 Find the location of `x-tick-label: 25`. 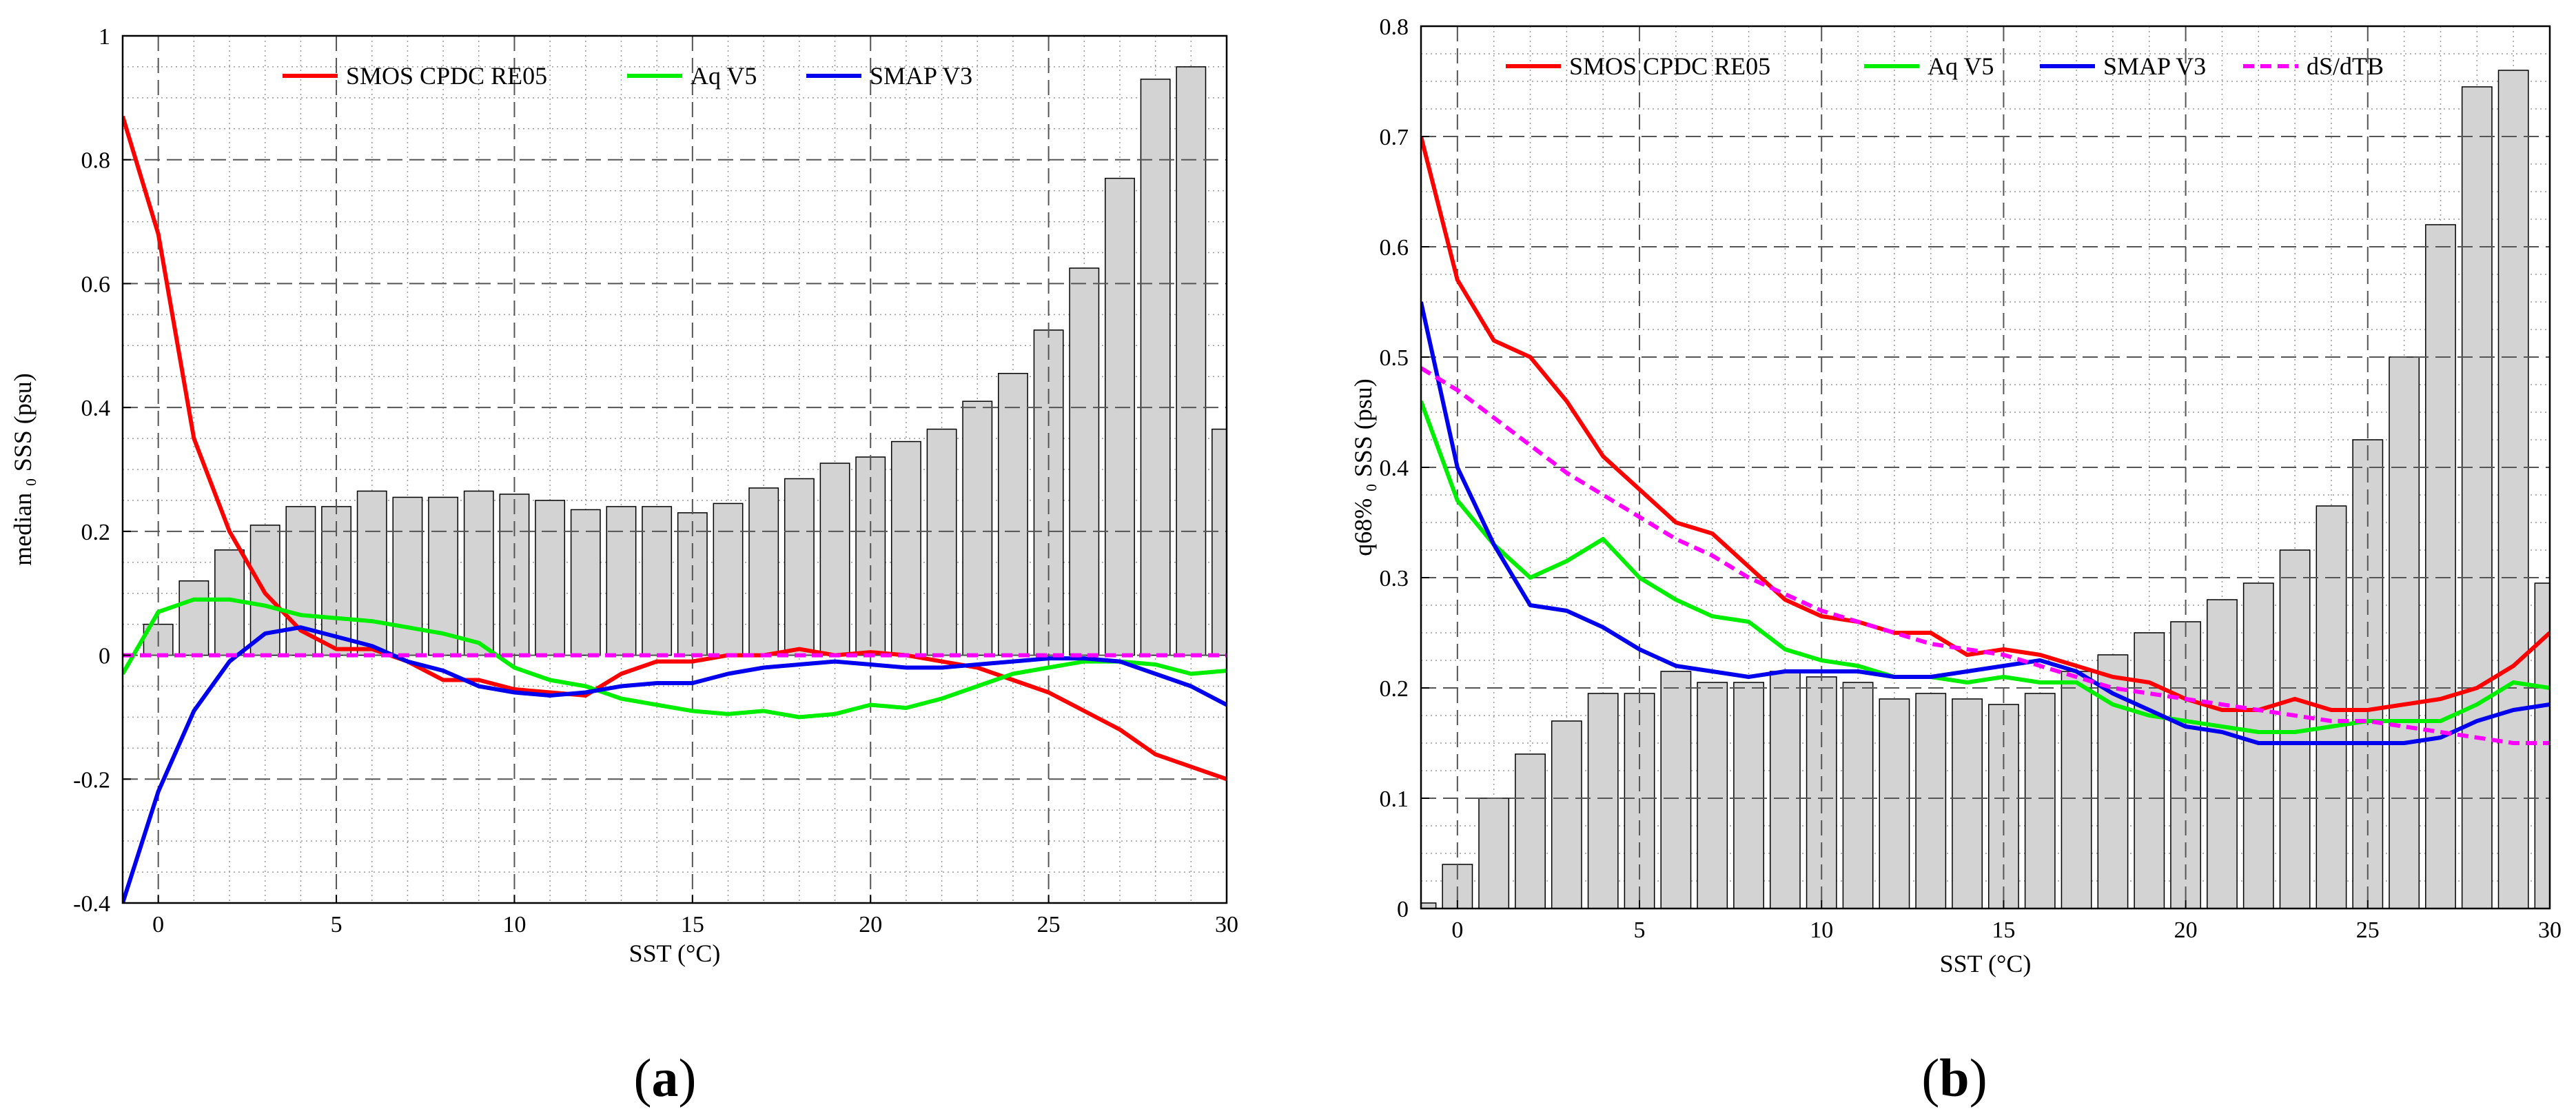

x-tick-label: 25 is located at coordinates (1049, 924).